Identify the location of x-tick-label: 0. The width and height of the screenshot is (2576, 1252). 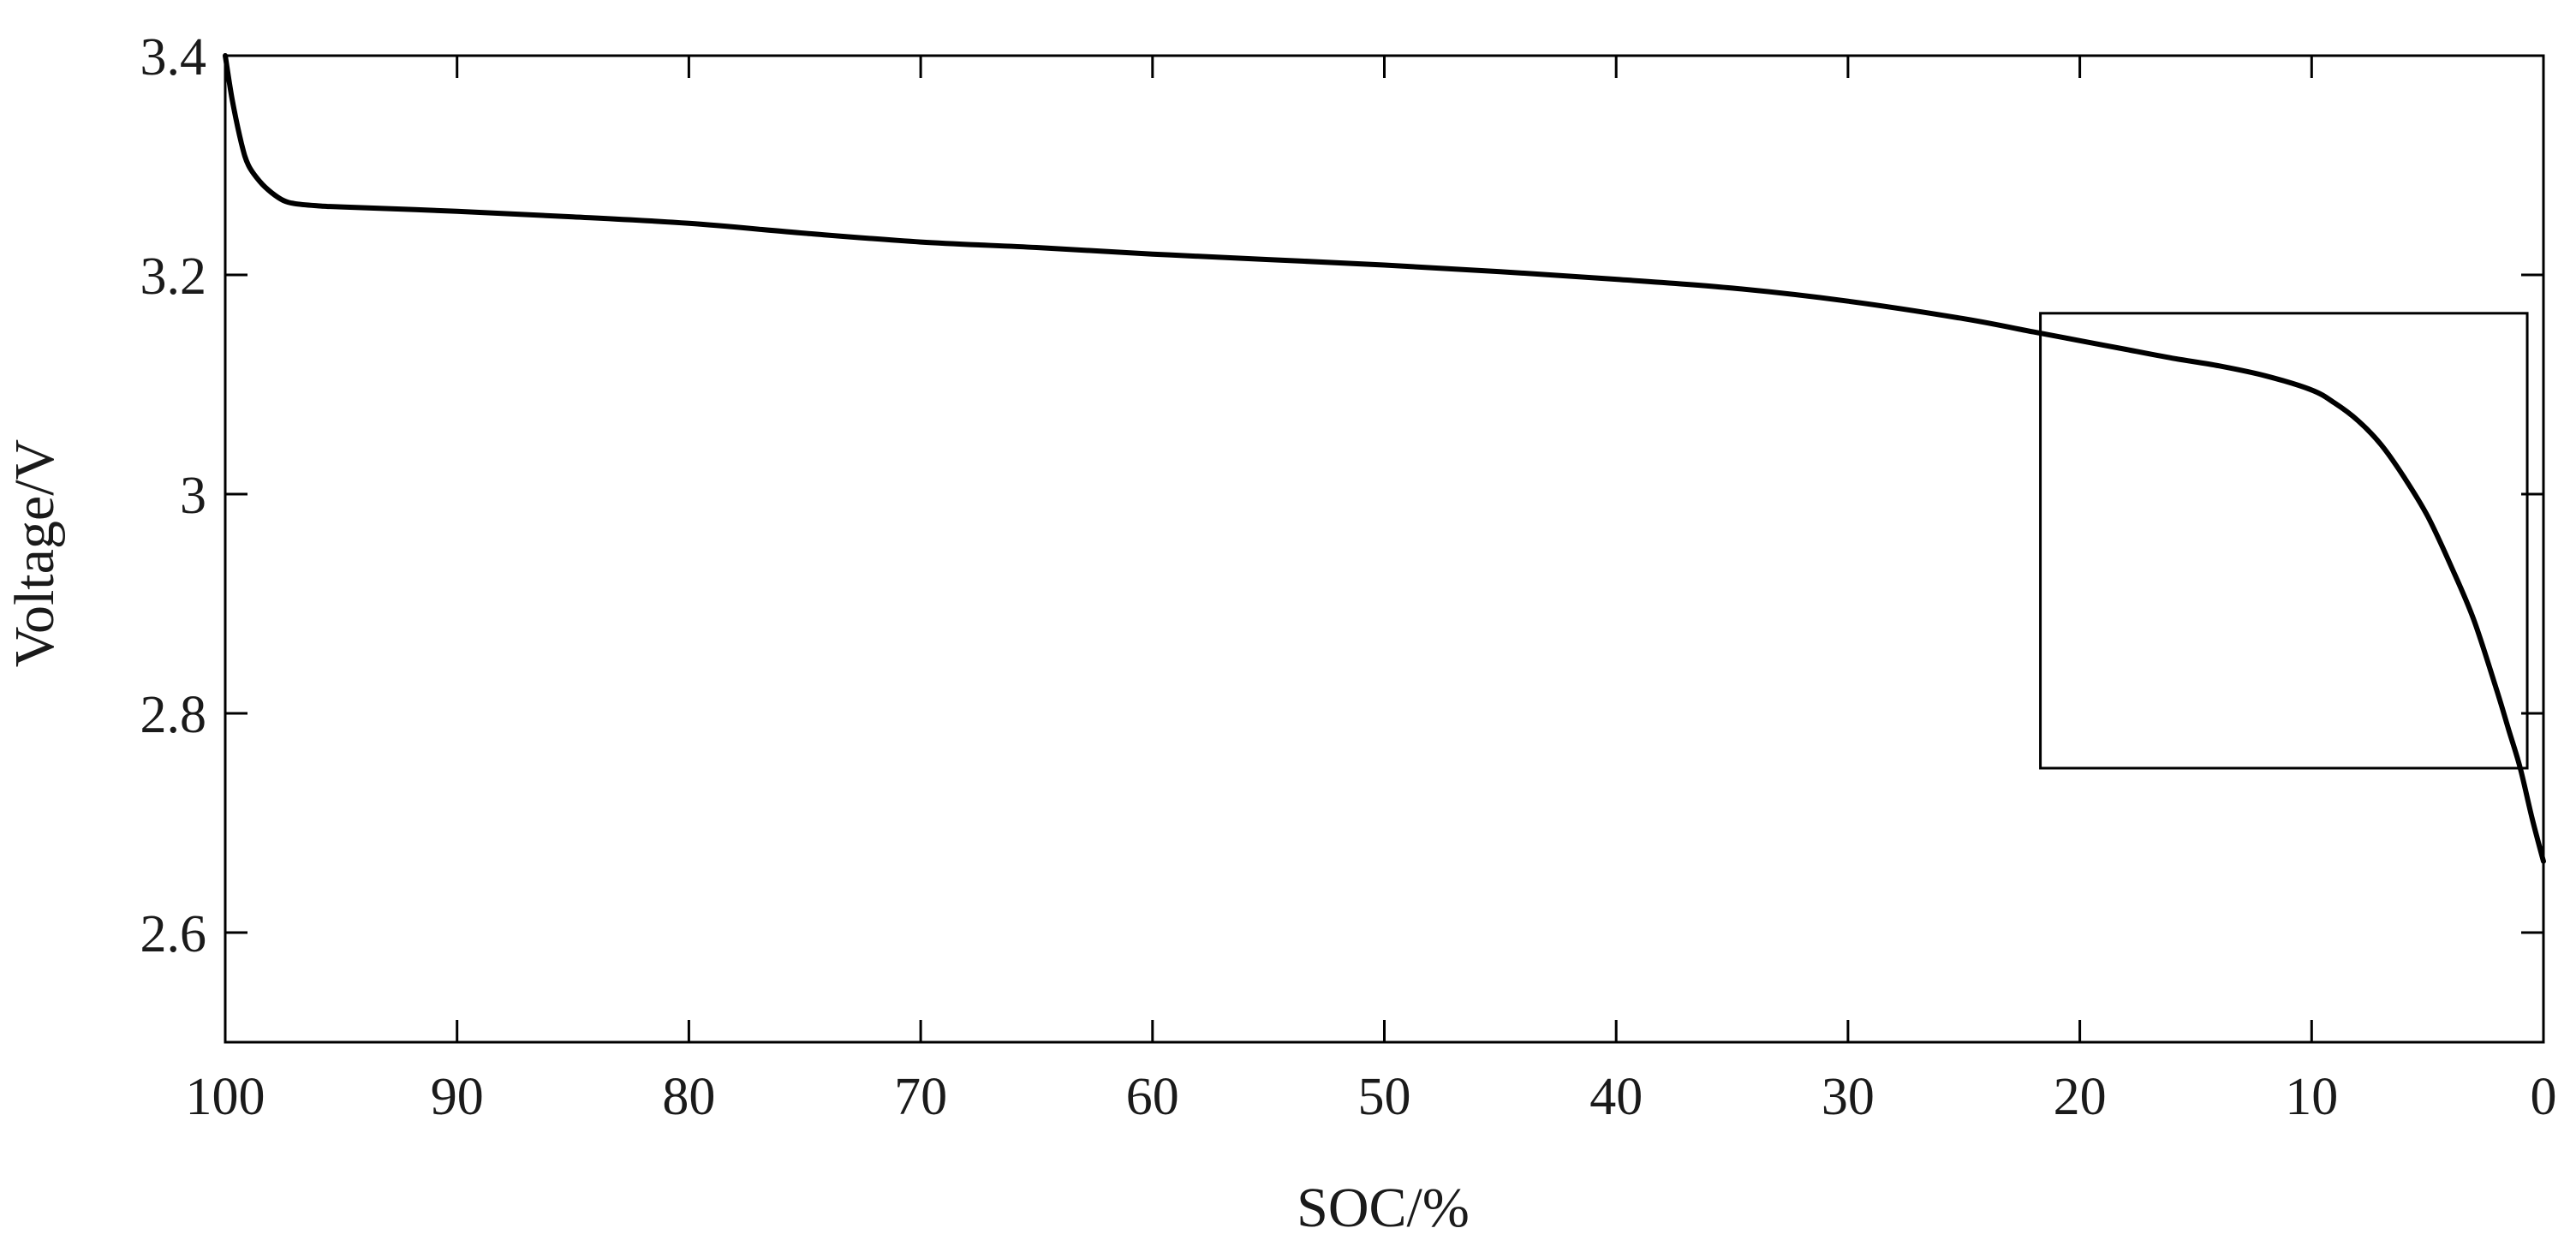
(2544, 1097).